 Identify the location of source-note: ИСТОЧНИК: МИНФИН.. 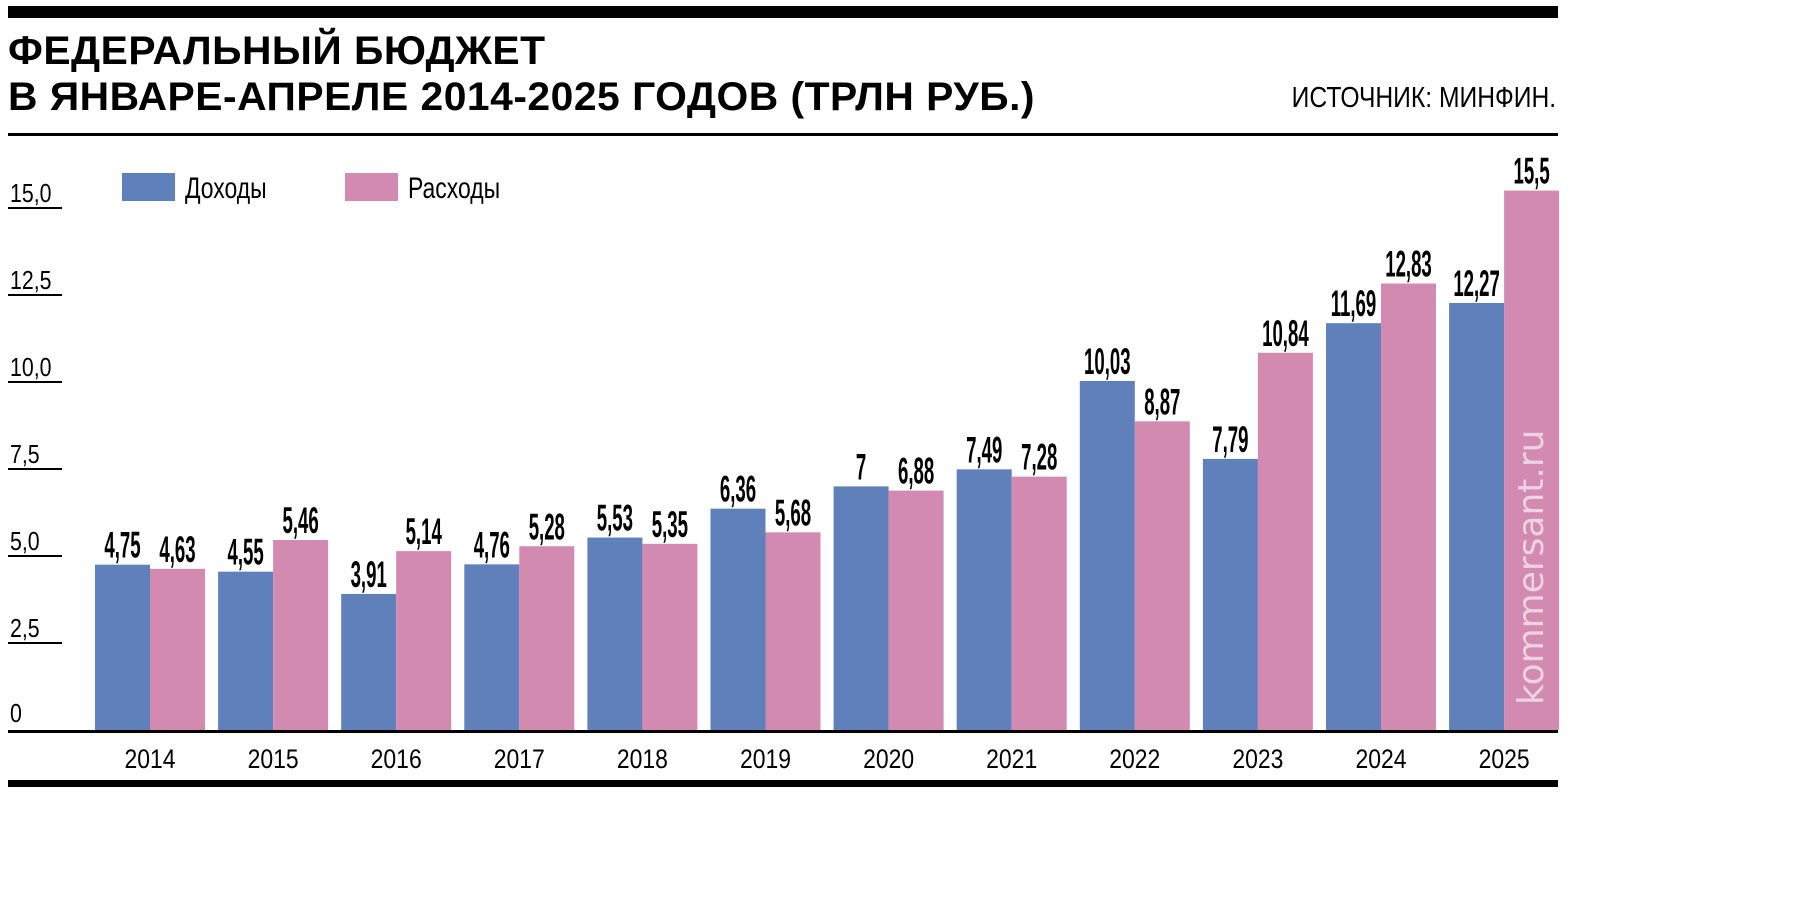
(1423, 98).